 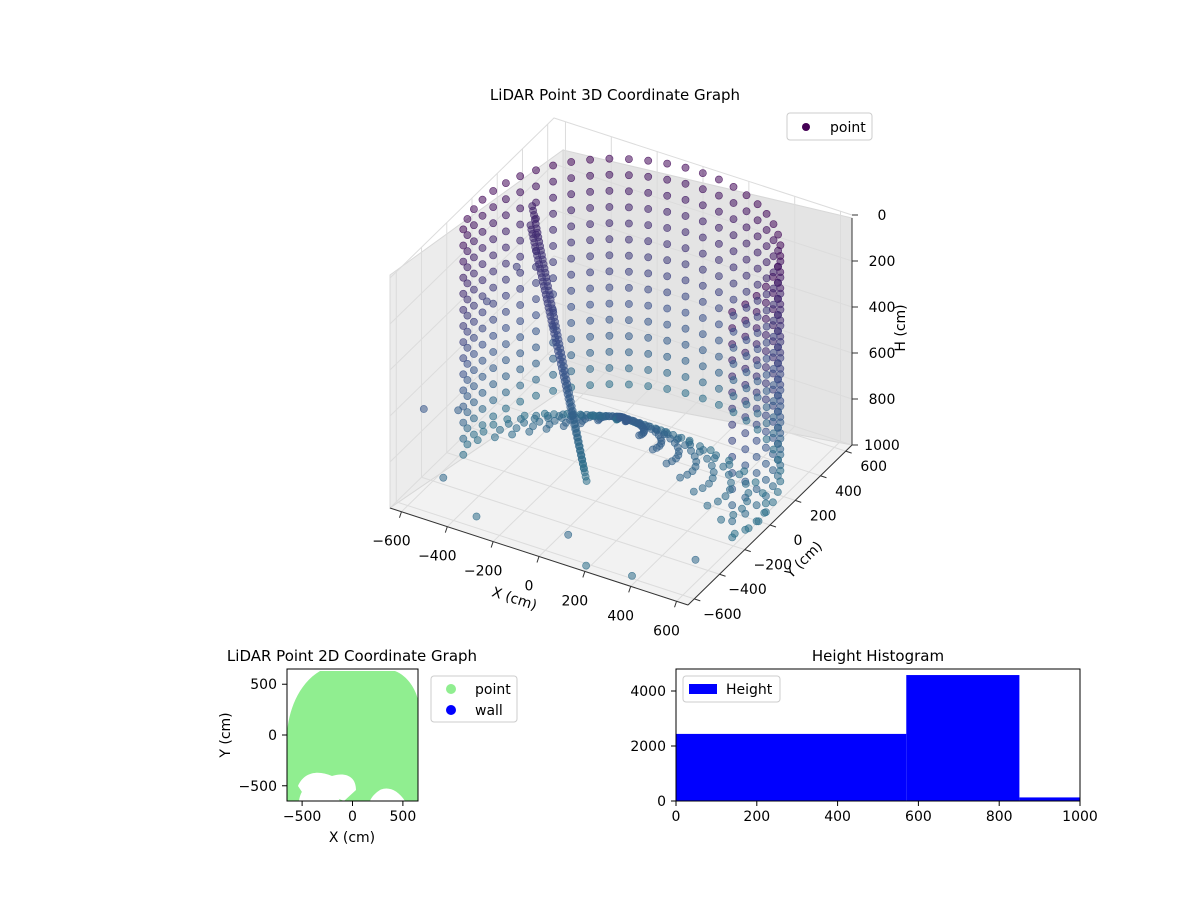 I want to click on legend-hist: Height, so click(x=731, y=689).